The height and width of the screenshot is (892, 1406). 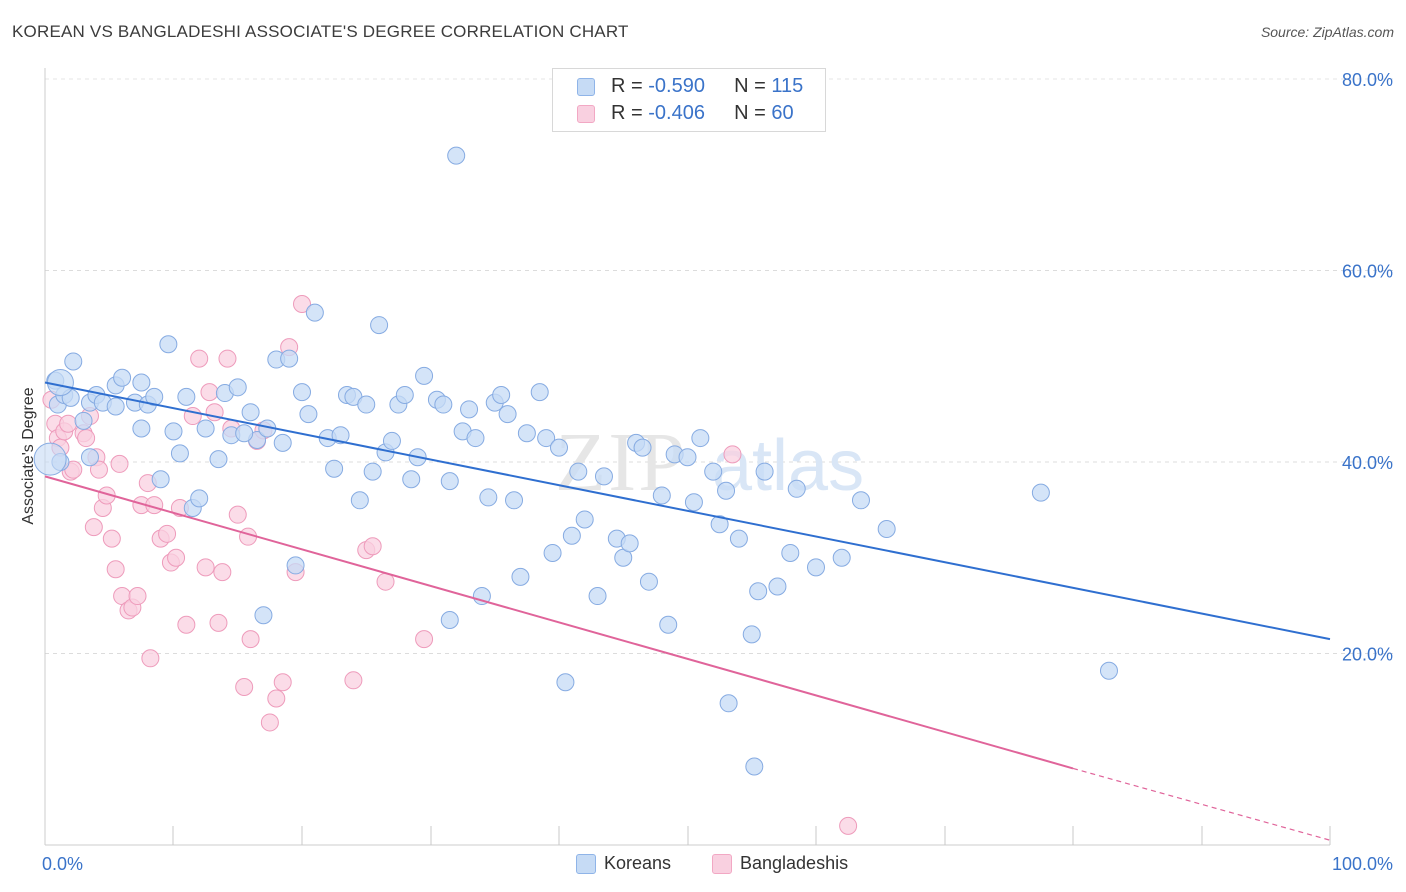 What do you see at coordinates (28, 455) in the screenshot?
I see `y-axis-label: Associate's Degree` at bounding box center [28, 455].